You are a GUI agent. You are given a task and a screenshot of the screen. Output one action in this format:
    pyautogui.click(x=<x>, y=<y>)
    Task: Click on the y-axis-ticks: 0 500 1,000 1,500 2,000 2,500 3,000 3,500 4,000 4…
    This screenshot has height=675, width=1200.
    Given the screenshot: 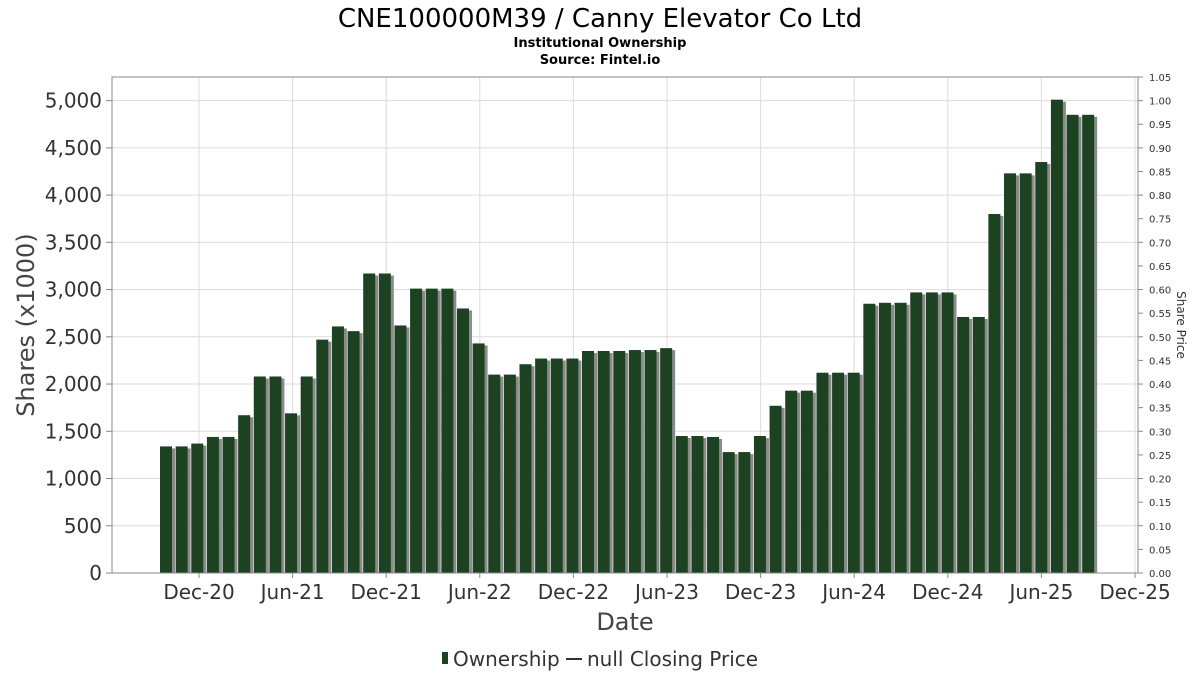 What is the action you would take?
    pyautogui.click(x=78, y=337)
    